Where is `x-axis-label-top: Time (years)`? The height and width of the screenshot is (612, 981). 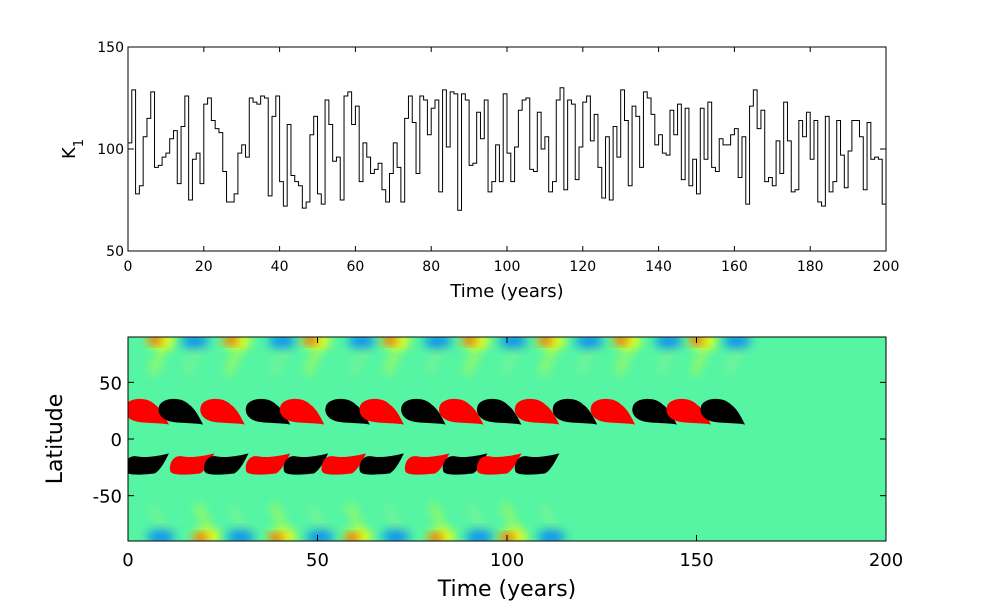
x-axis-label-top: Time (years) is located at coordinates (506, 291).